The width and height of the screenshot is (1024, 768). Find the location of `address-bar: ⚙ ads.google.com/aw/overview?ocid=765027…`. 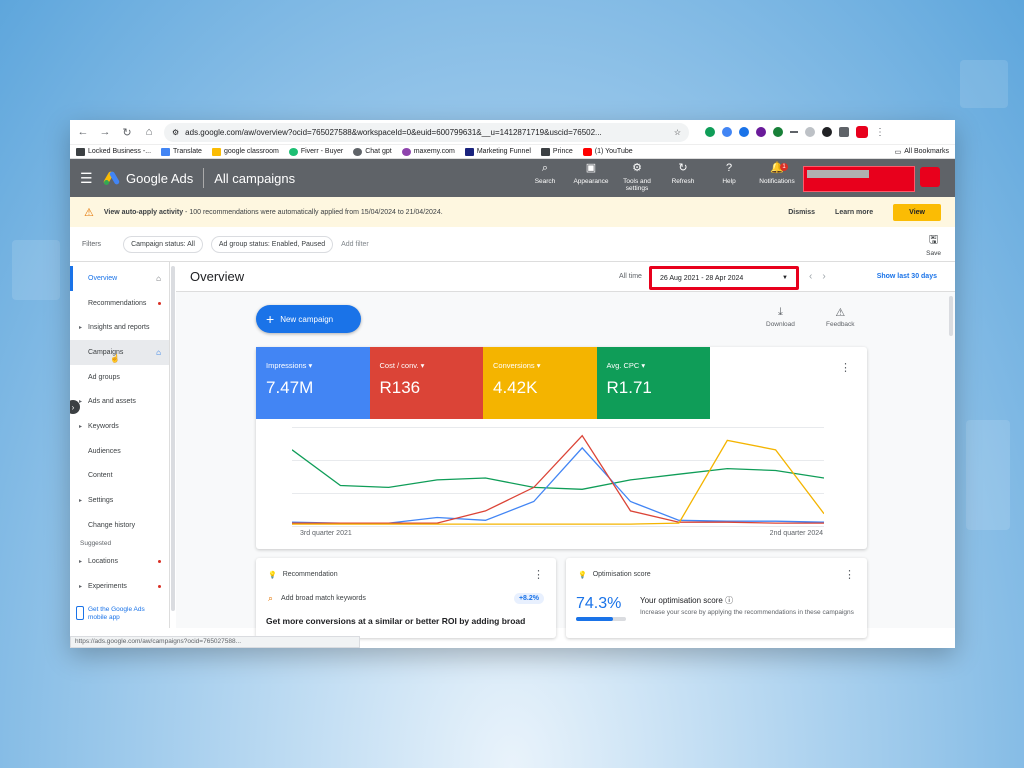

address-bar: ⚙ ads.google.com/aw/overview?ocid=765027… is located at coordinates (426, 132).